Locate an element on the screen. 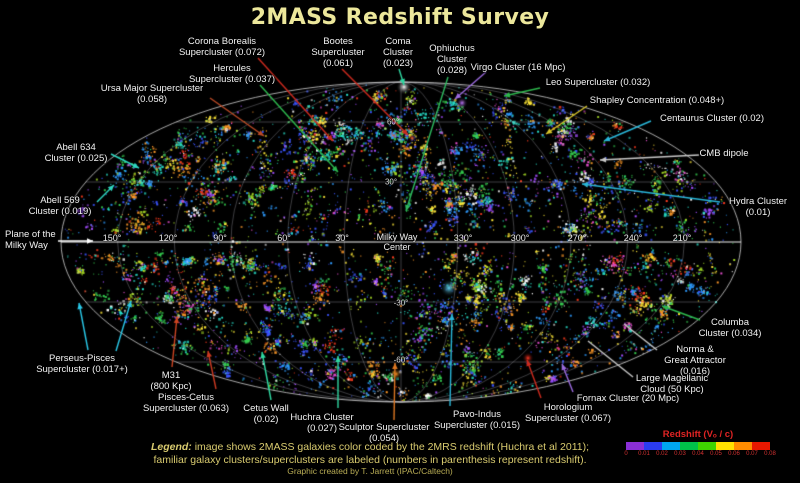 This screenshot has height=483, width=800. cluster-label-m31: M31 (800 Kpc) is located at coordinates (171, 381).